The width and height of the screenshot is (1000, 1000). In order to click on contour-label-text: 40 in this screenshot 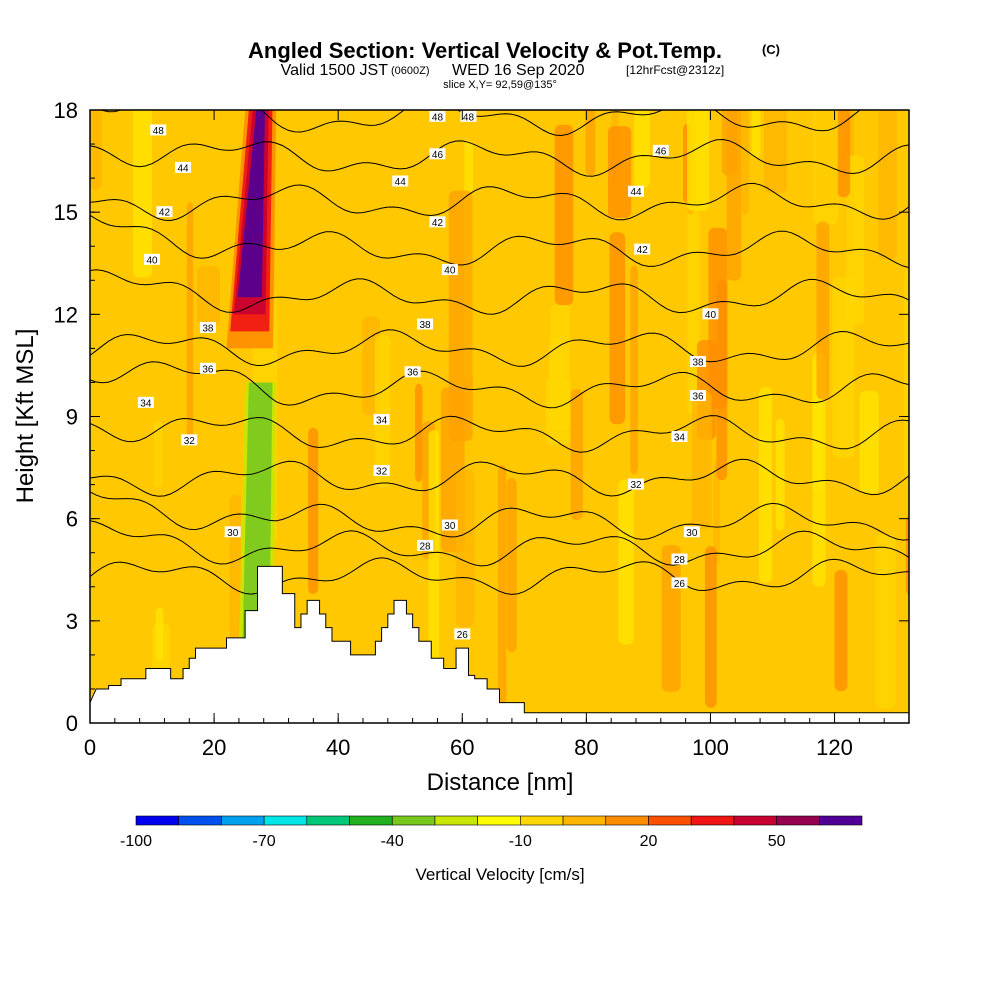, I will do `click(450, 271)`.